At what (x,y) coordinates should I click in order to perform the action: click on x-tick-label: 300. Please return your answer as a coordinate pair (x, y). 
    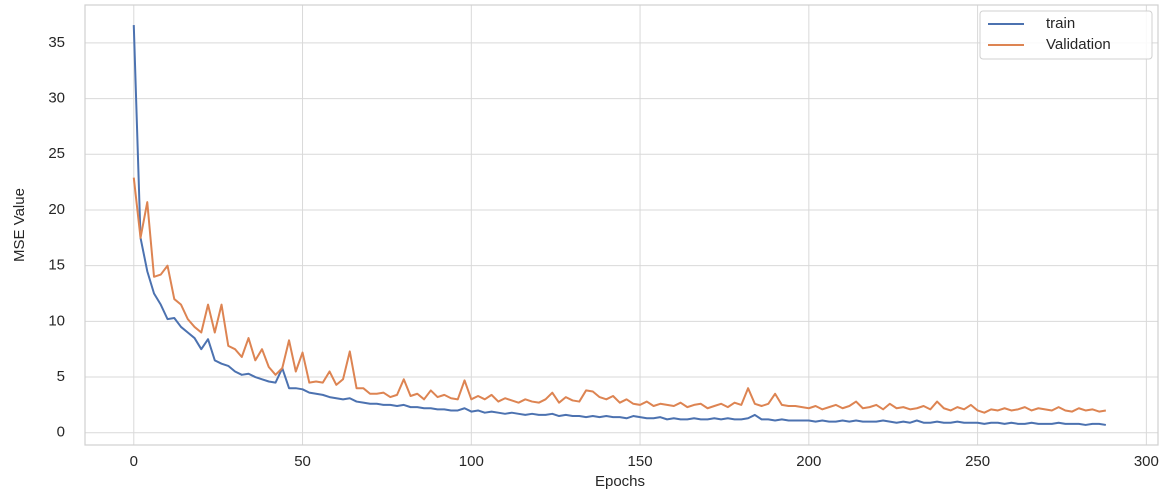
    Looking at the image, I should click on (1146, 461).